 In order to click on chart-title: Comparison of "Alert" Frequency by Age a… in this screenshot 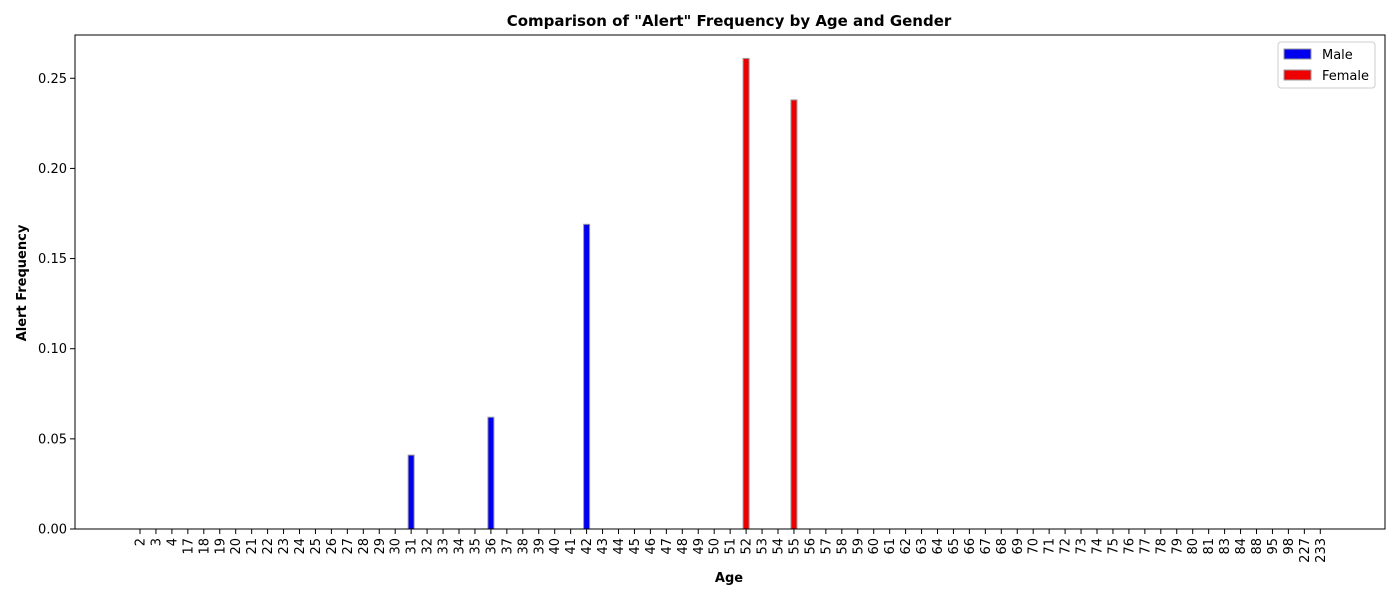, I will do `click(729, 21)`.